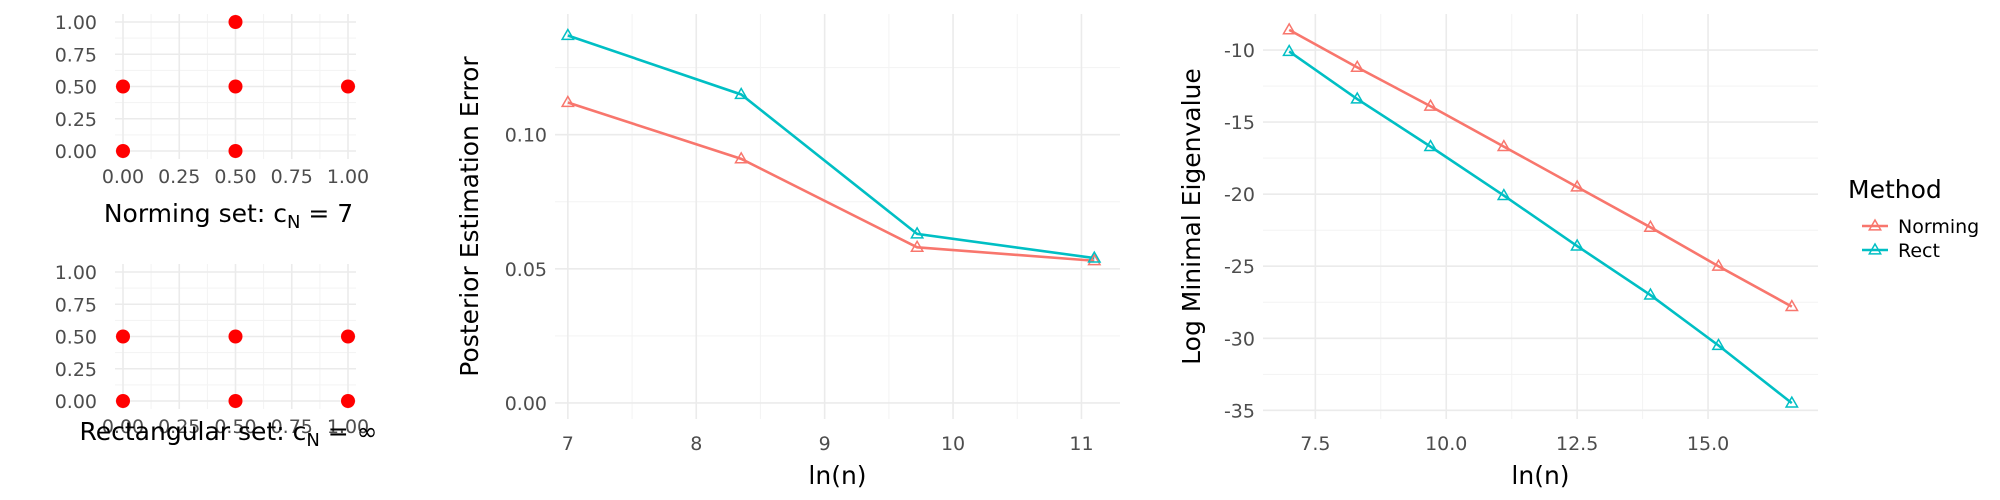 The height and width of the screenshot is (500, 2000). What do you see at coordinates (1239, 195) in the screenshot?
I see `y-tick-label: -20` at bounding box center [1239, 195].